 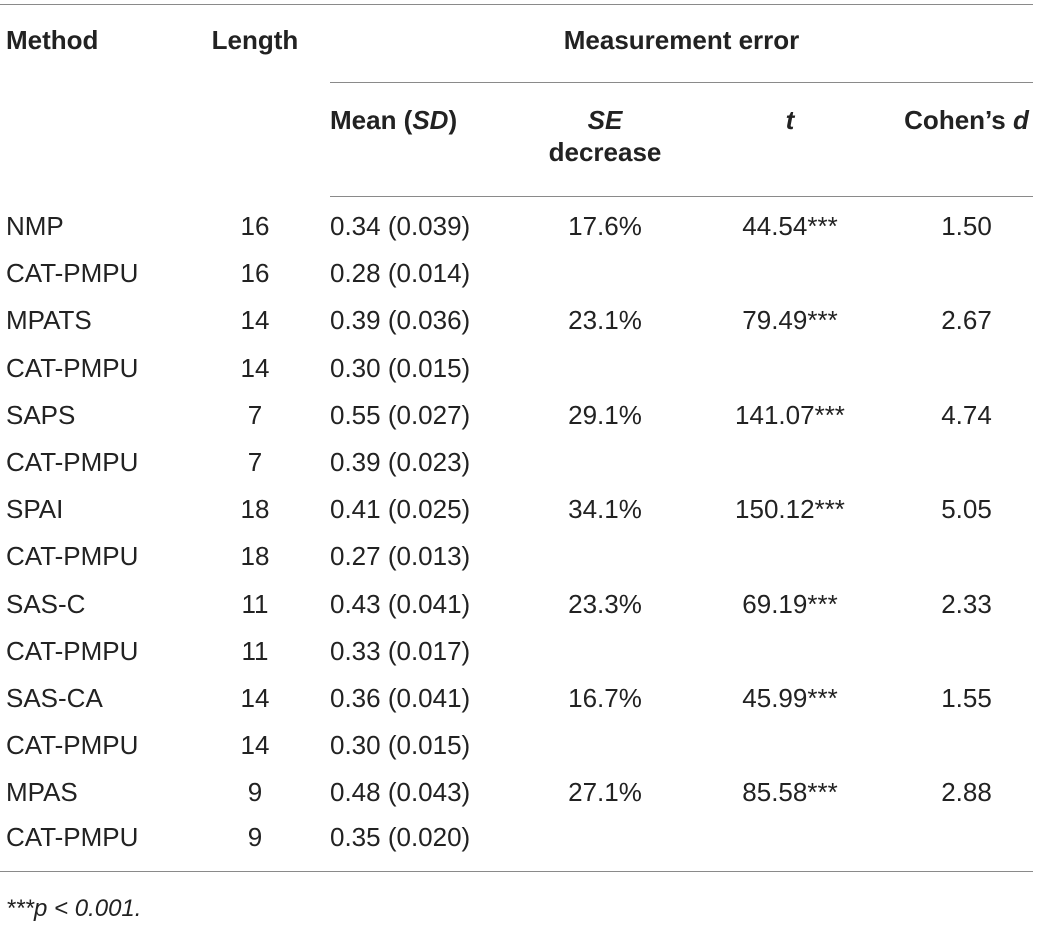 What do you see at coordinates (41, 414) in the screenshot?
I see `cell-method: SAPS` at bounding box center [41, 414].